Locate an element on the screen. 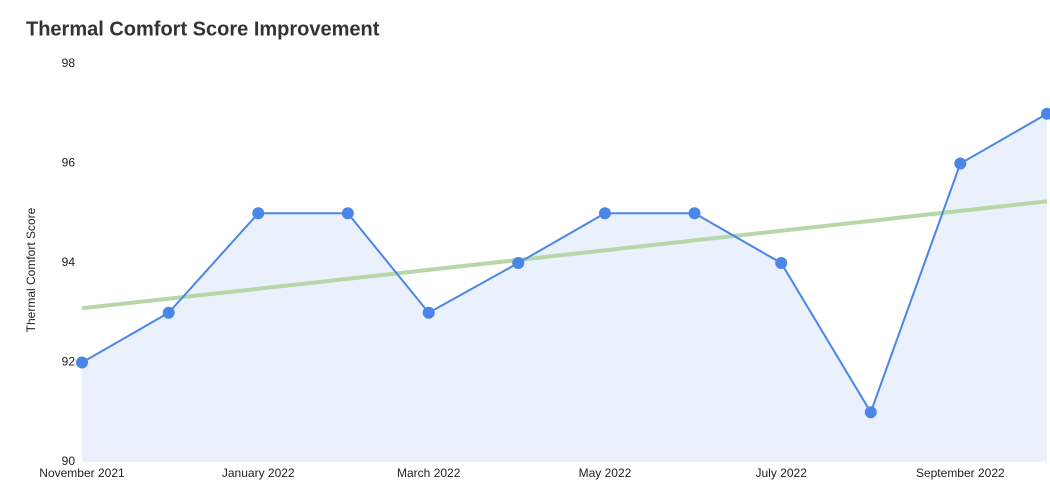 This screenshot has height=502, width=1050. y-tick-label: 90 is located at coordinates (69, 461).